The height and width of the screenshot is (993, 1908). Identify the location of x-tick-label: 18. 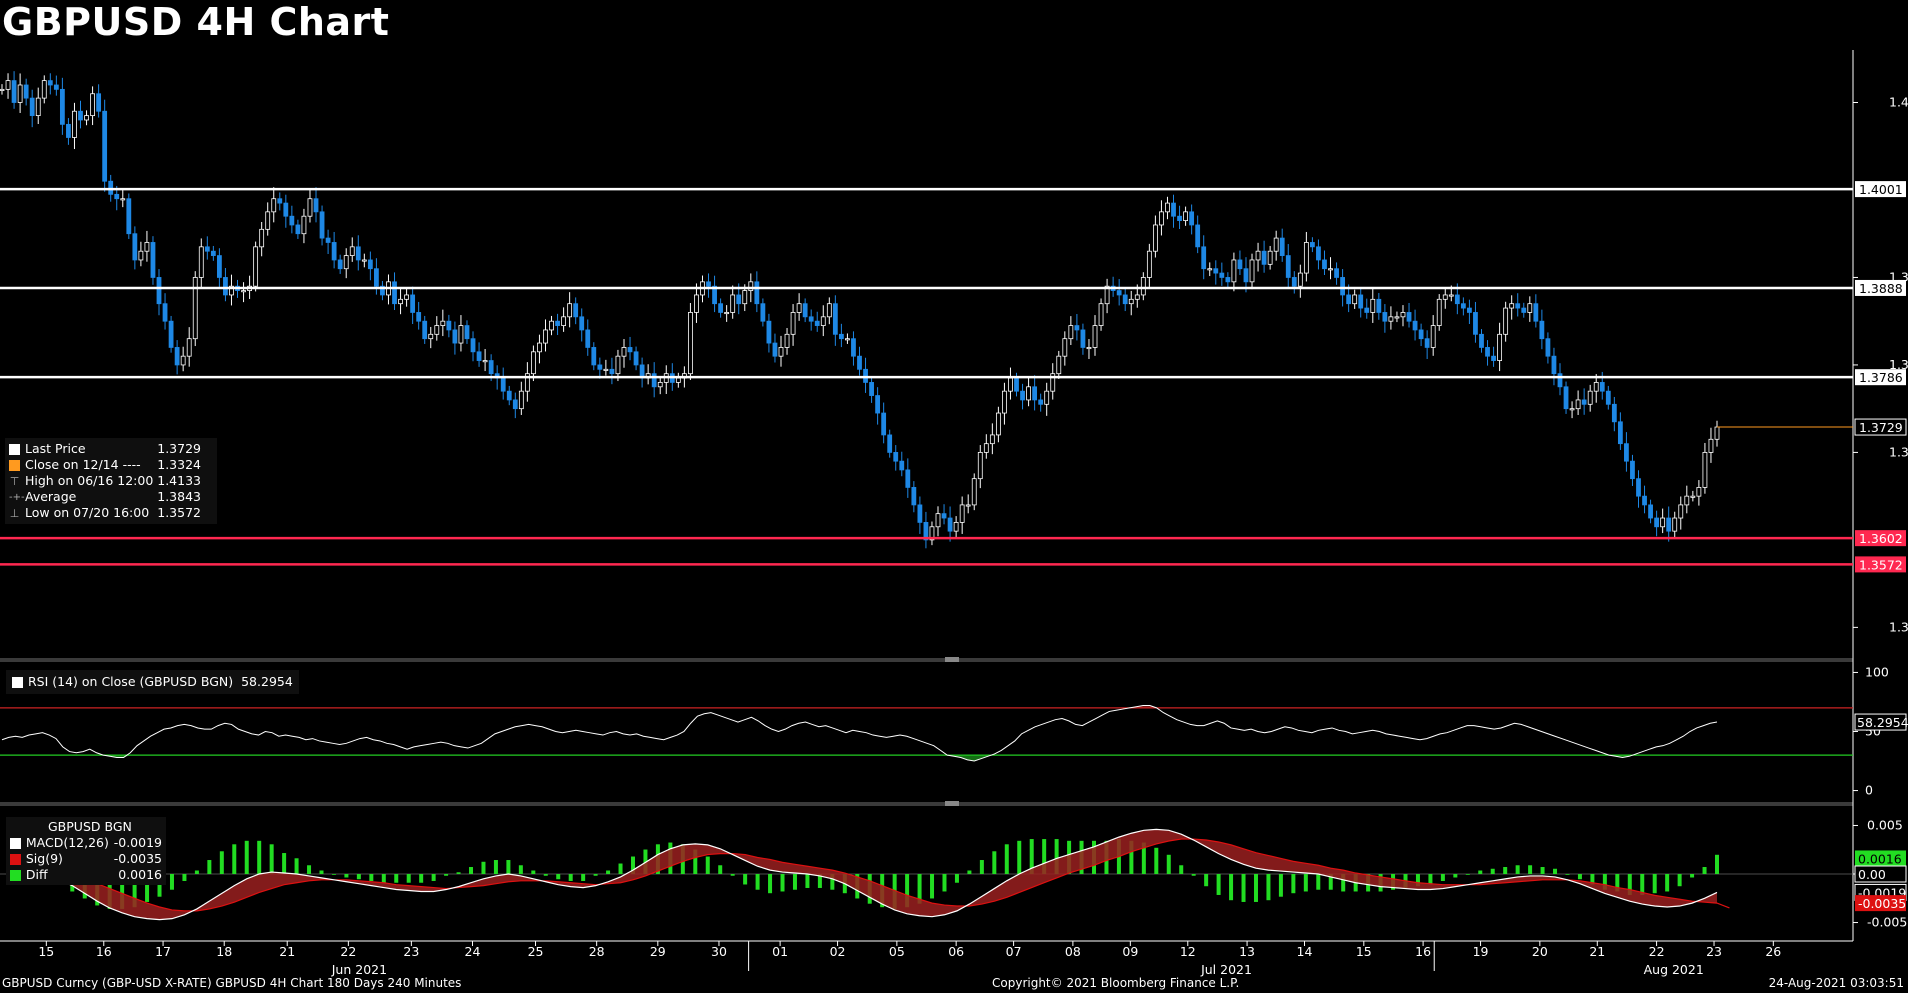
(224, 951).